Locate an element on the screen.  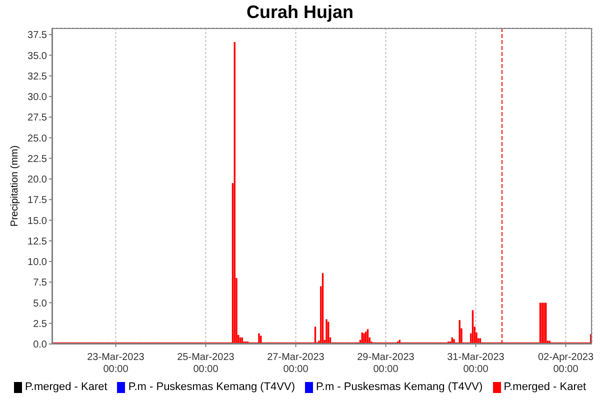
x-tick-label: 27-Mar-2023 00:00 is located at coordinates (296, 363).